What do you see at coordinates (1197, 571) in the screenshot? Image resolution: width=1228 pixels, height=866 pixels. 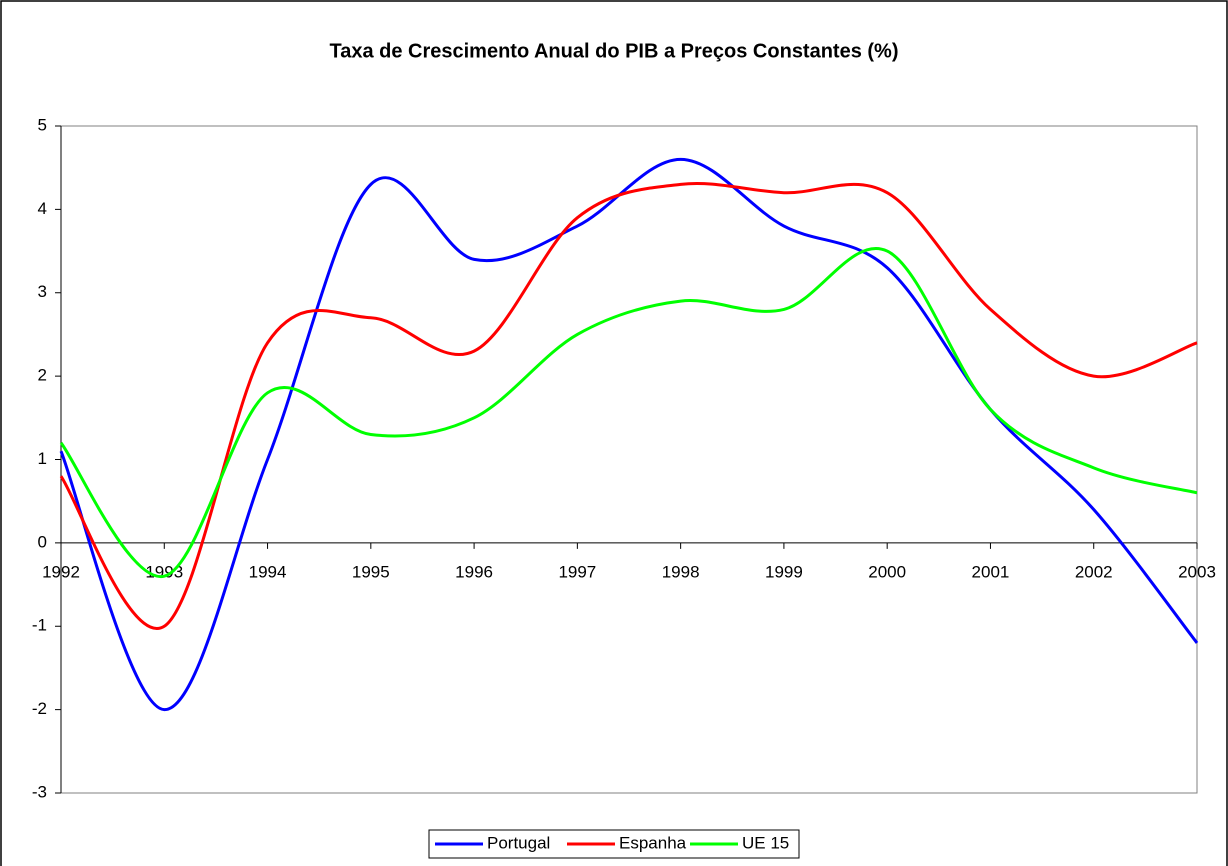 I see `x-tick-label: 2003` at bounding box center [1197, 571].